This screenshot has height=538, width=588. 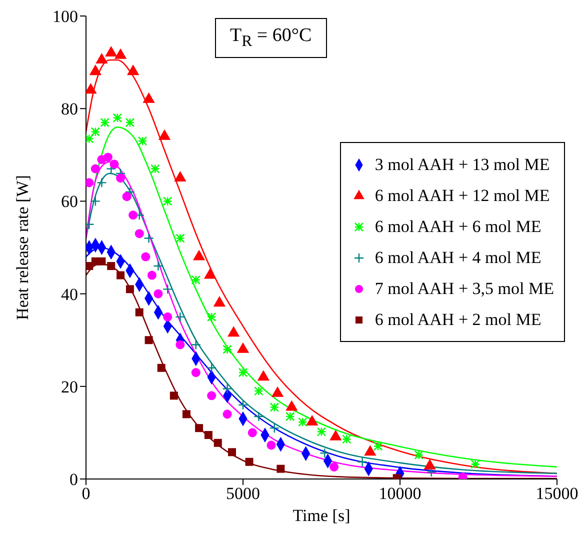 I want to click on x-tick-label: 5000, so click(x=243, y=494).